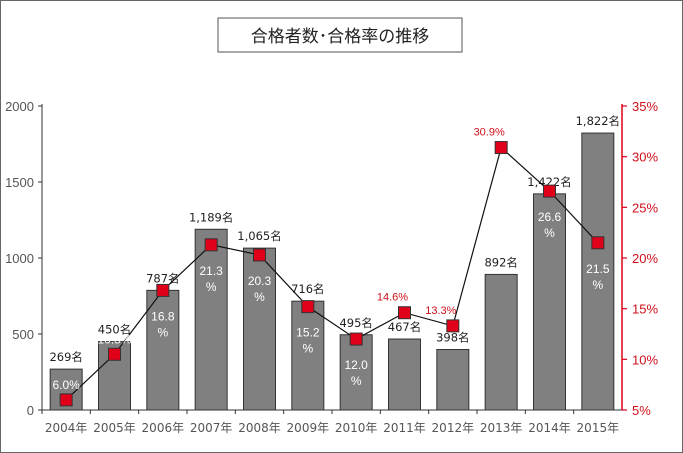  I want to click on rate-value-label: 30.9%, so click(489, 133).